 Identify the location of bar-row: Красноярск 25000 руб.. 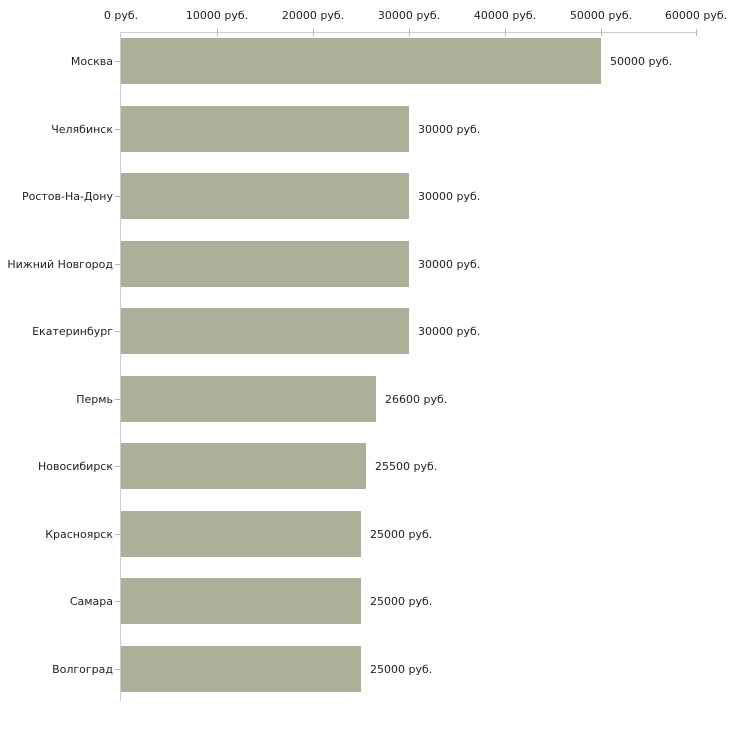
(371, 534).